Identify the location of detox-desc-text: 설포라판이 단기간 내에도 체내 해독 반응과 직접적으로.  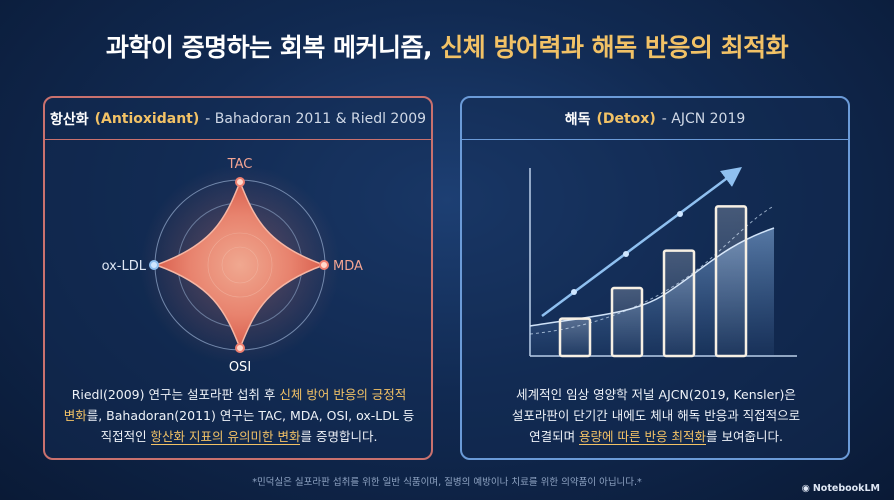
(656, 415).